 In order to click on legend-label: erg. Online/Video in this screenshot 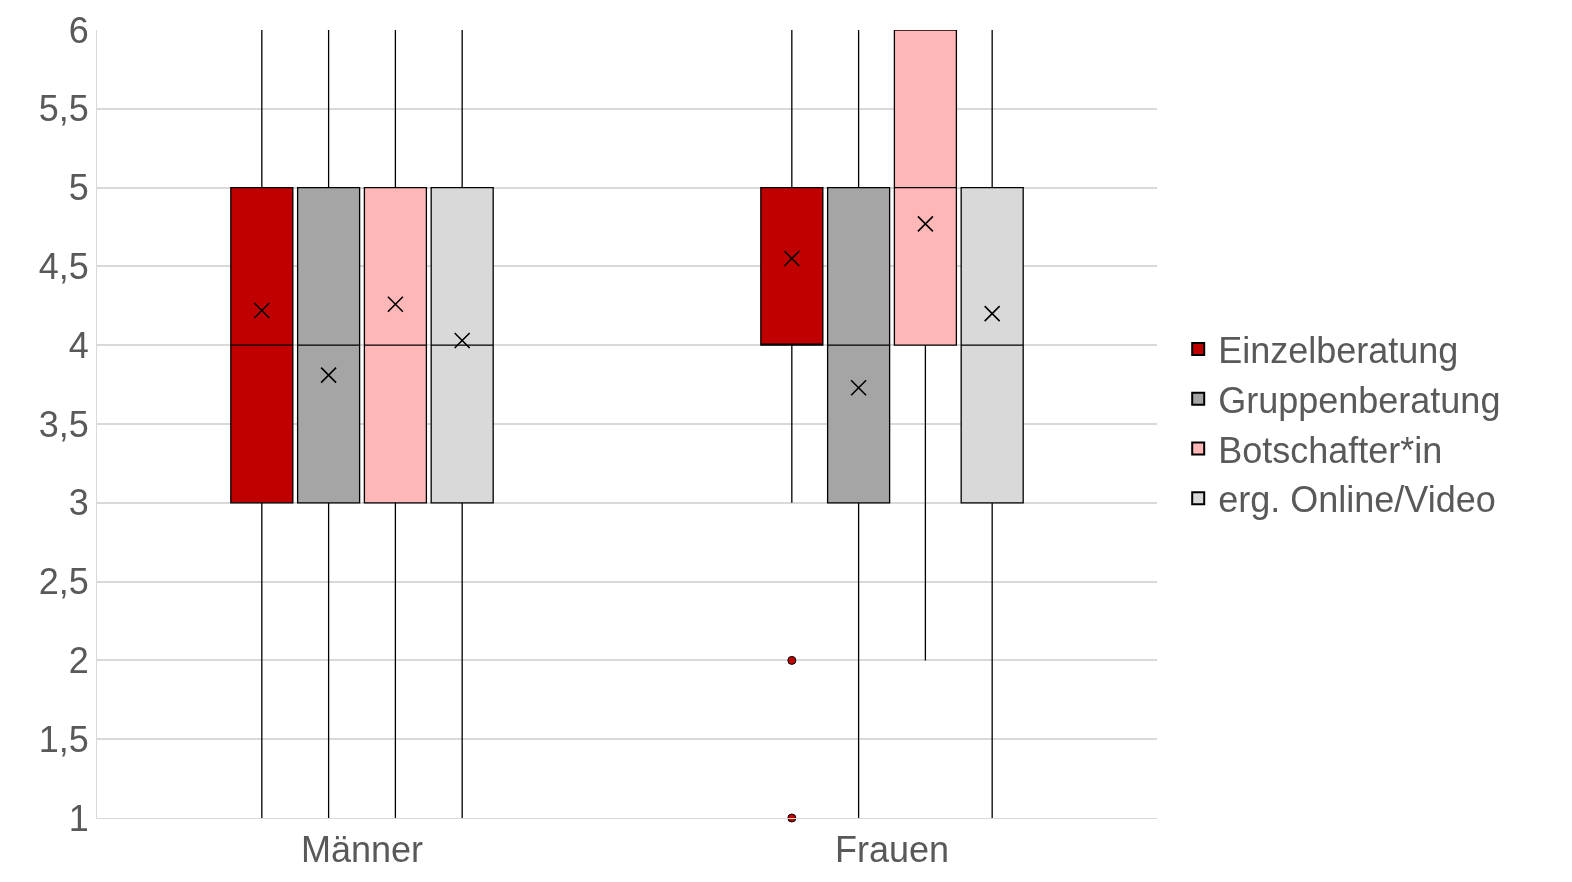, I will do `click(1357, 500)`.